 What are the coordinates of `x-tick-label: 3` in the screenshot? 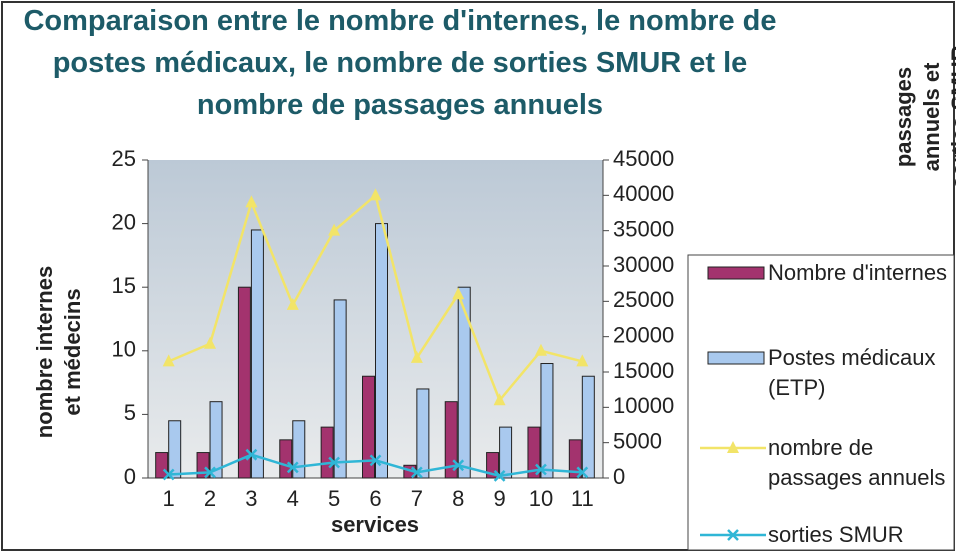 It's located at (251, 498).